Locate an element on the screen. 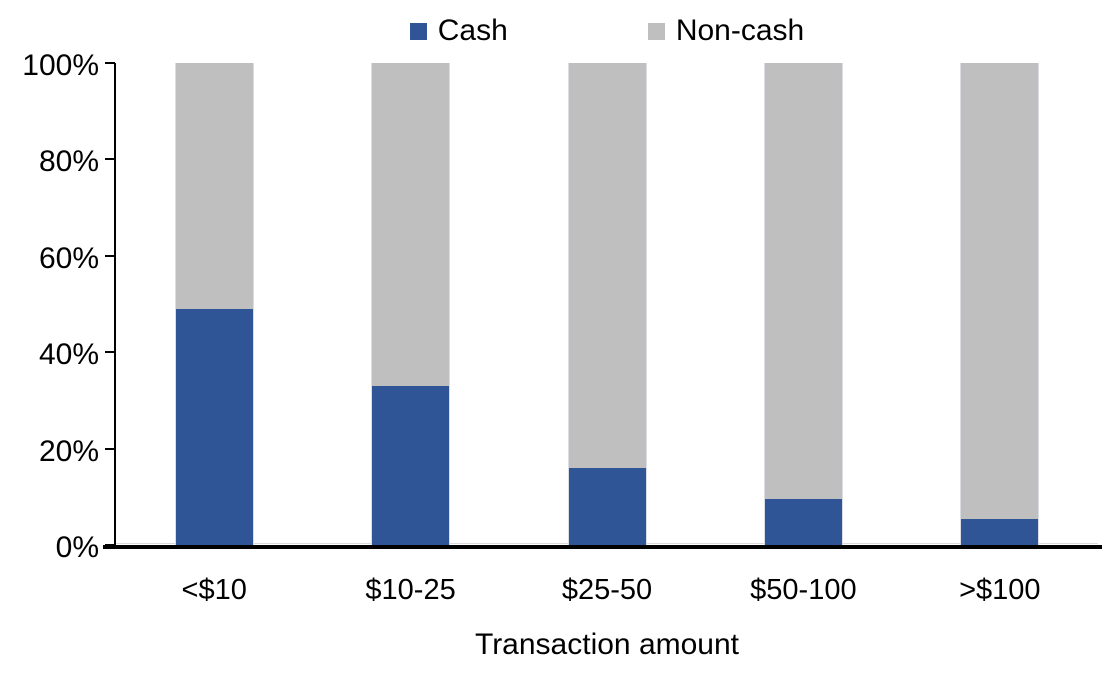 Image resolution: width=1102 pixels, height=673 pixels. legend-label: Non-cash is located at coordinates (740, 30).